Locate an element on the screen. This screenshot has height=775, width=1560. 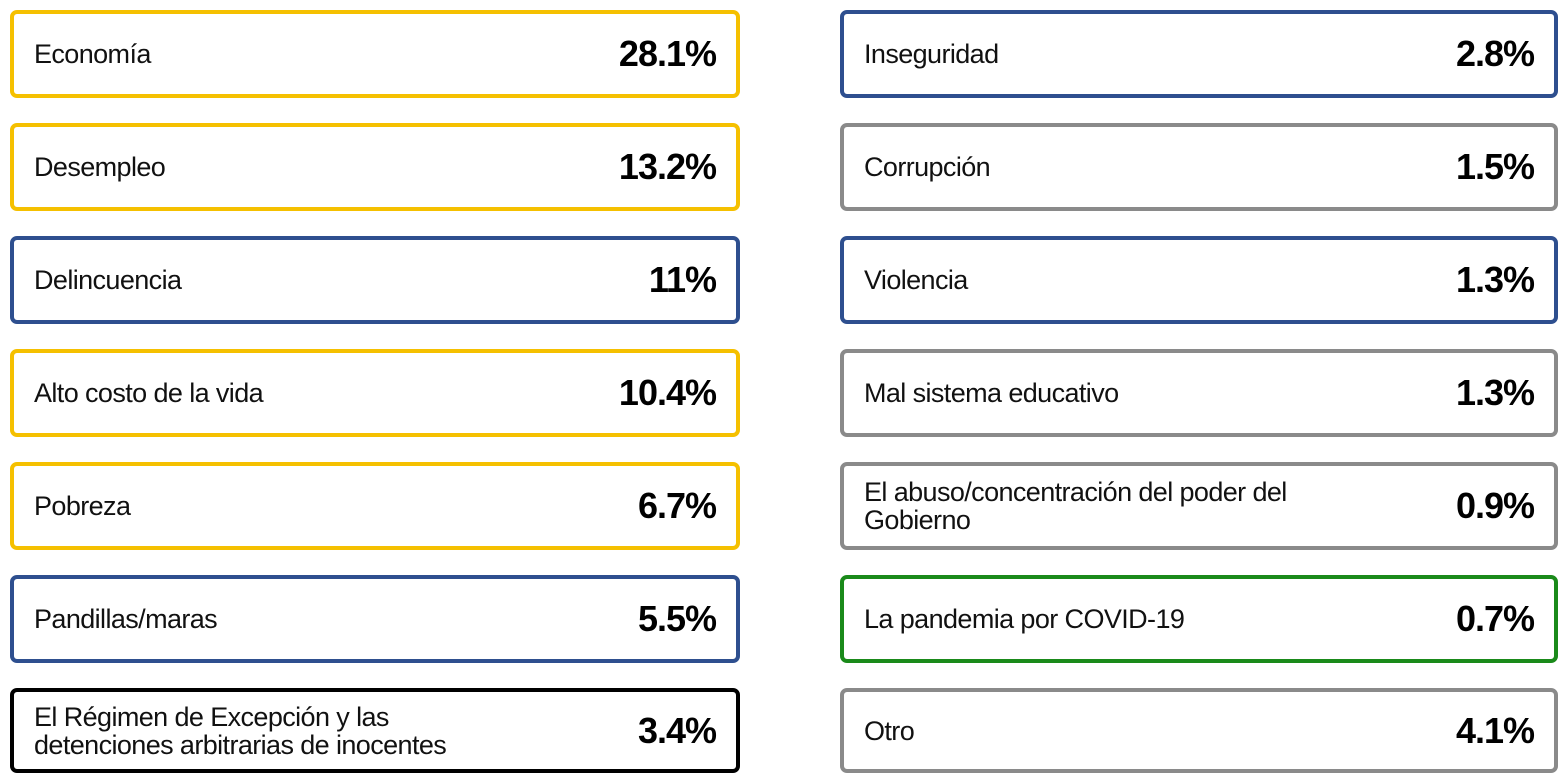
item-value: 2.8% is located at coordinates (1495, 53).